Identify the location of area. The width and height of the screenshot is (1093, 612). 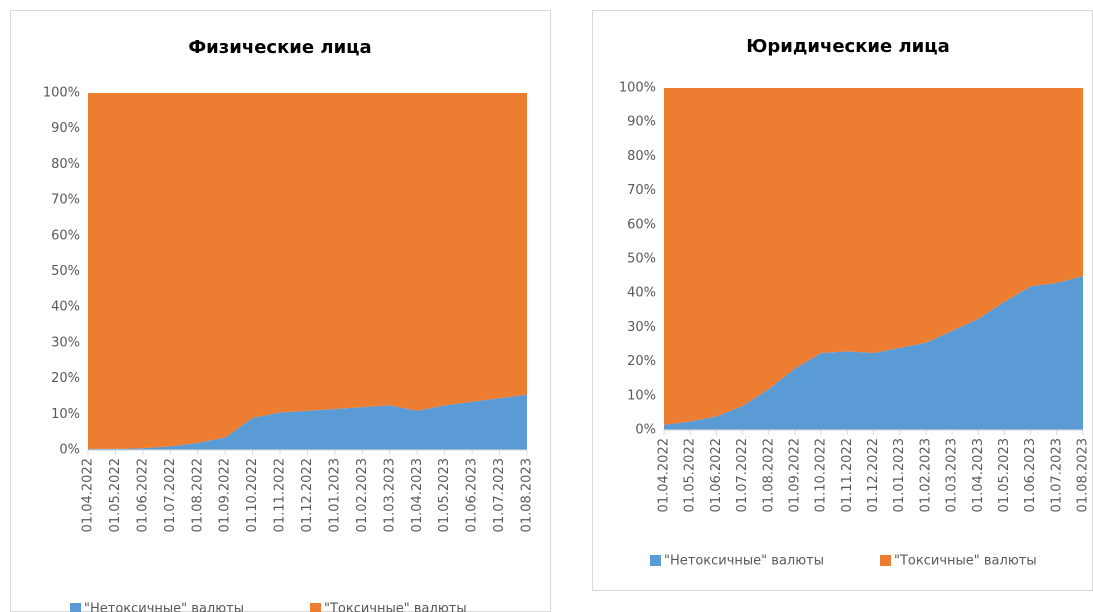
(307, 422).